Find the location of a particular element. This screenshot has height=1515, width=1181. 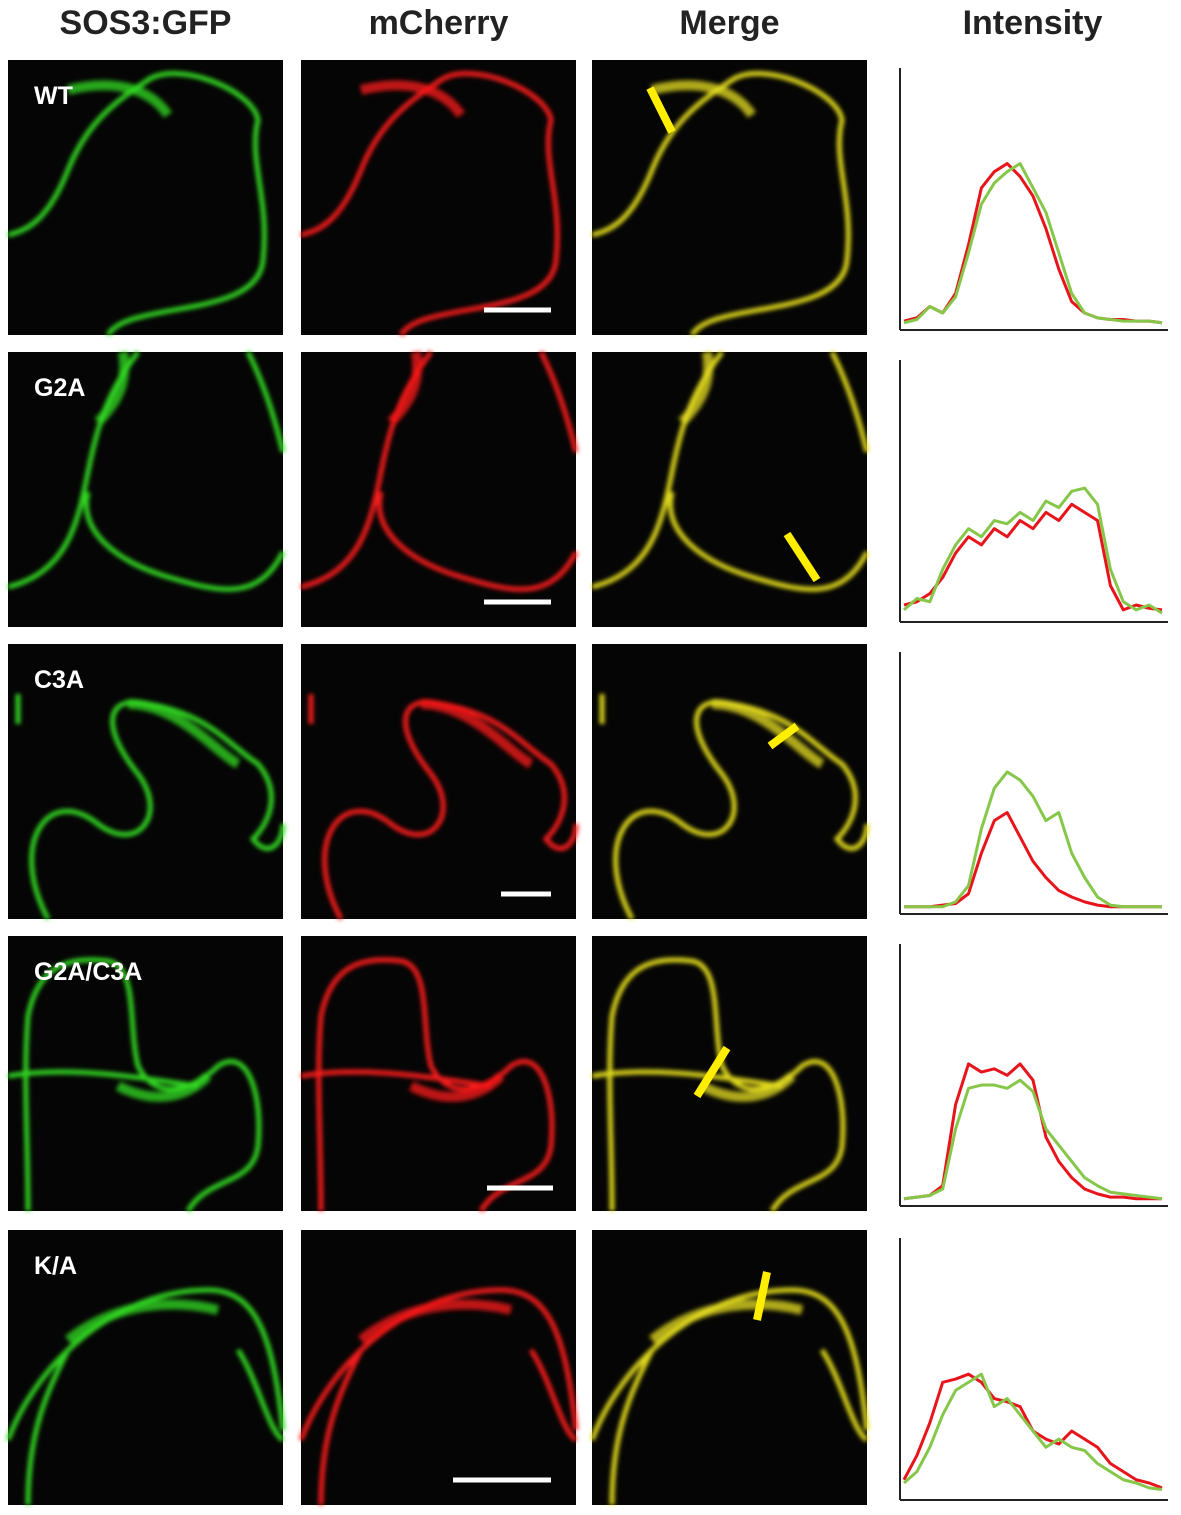

micrograph: C3A is located at coordinates (147, 782).